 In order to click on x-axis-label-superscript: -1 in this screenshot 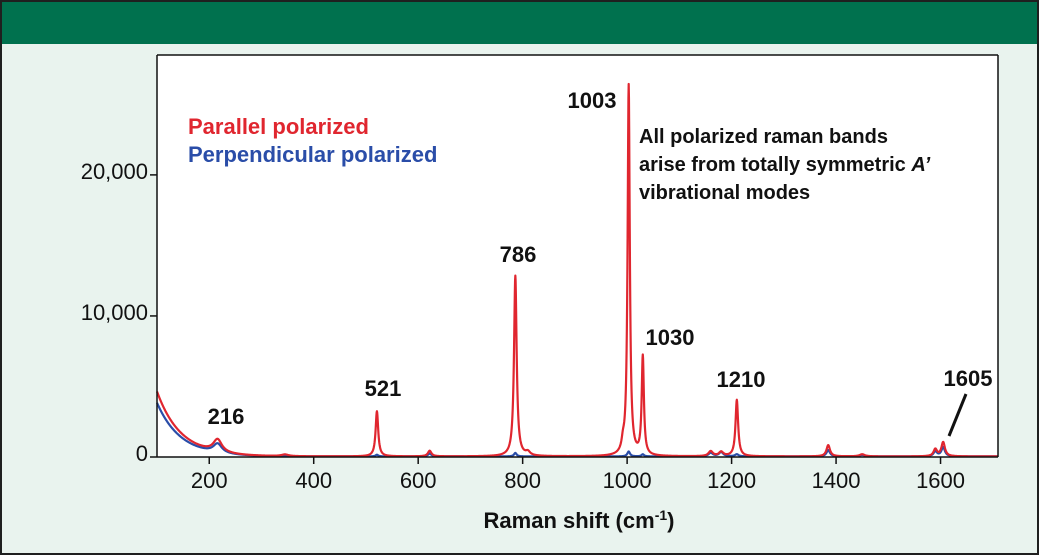, I will do `click(661, 515)`.